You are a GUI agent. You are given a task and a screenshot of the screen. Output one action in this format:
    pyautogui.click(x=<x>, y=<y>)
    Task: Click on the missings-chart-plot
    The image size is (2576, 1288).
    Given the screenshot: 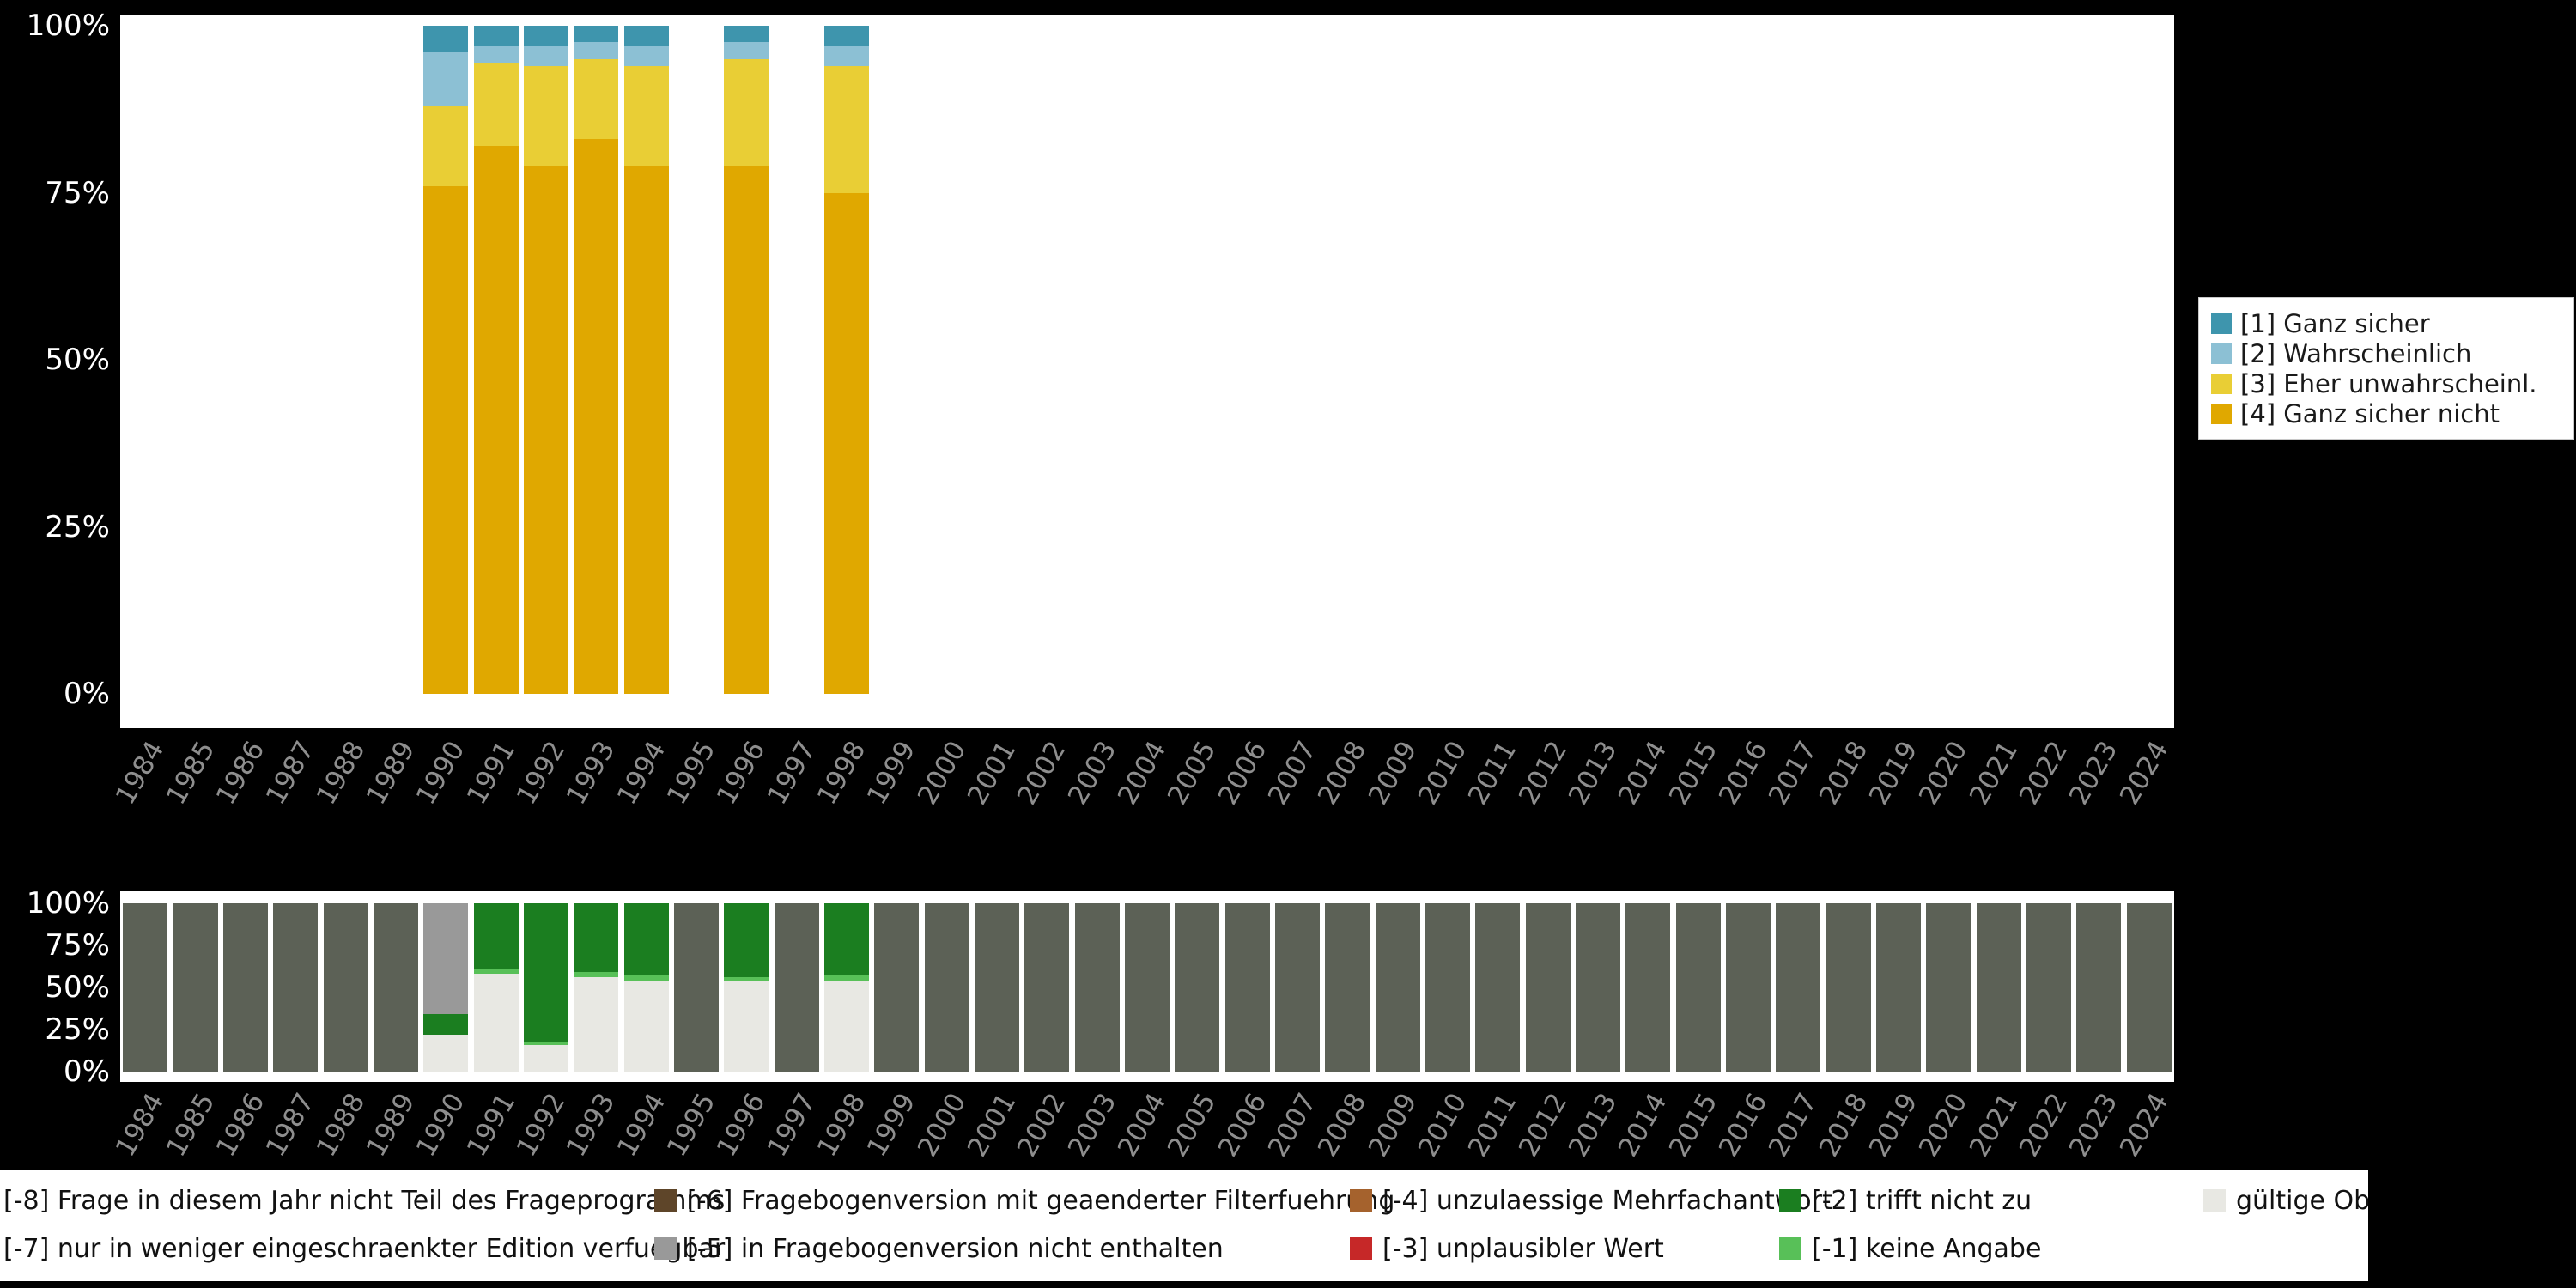 What is the action you would take?
    pyautogui.click(x=1147, y=987)
    